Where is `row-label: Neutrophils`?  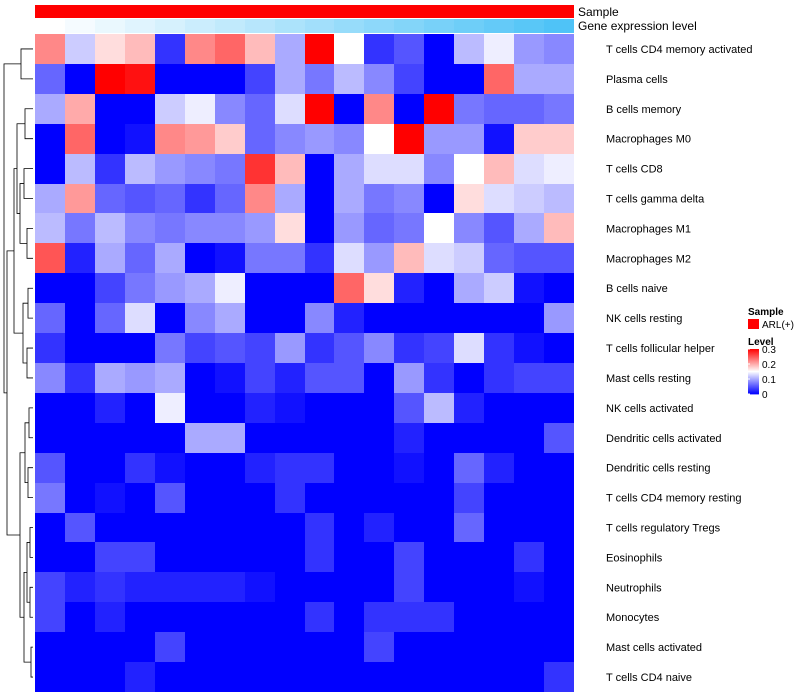 row-label: Neutrophils is located at coordinates (634, 588).